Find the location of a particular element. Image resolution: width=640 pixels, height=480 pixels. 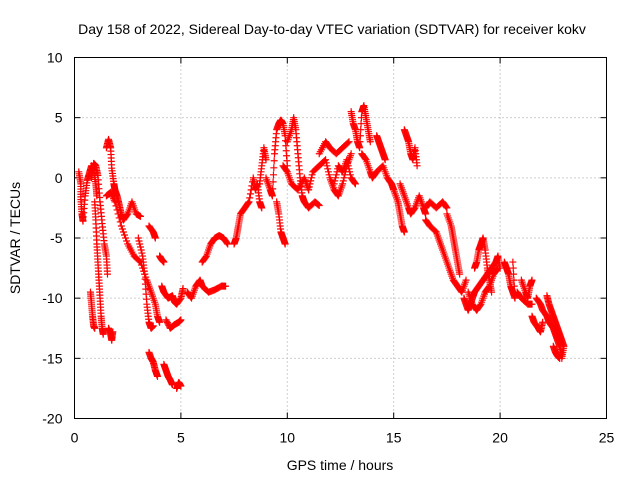

x-tick-label: 25 is located at coordinates (607, 438).